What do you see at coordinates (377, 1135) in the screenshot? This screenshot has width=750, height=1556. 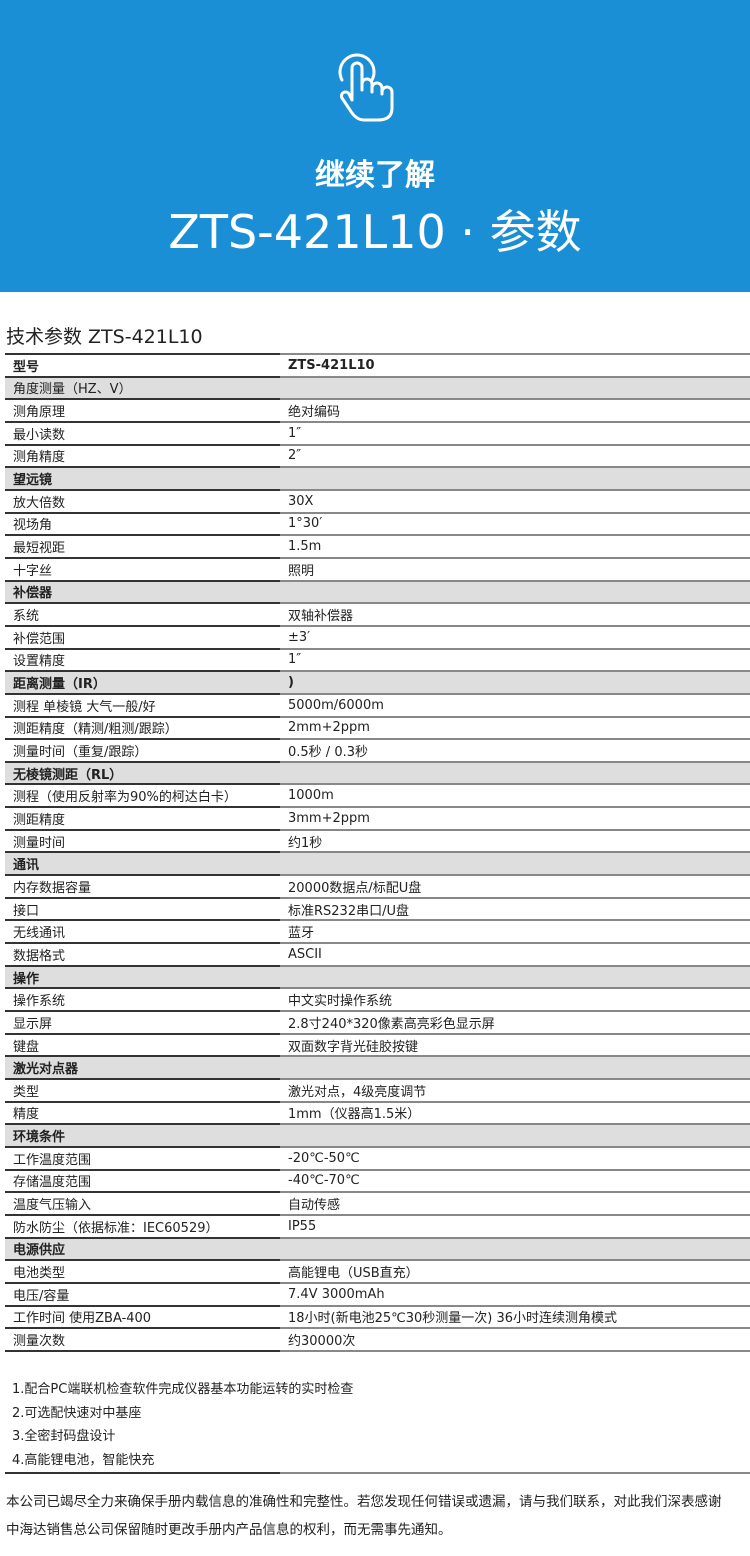 I see `table-section-row: 环境条件` at bounding box center [377, 1135].